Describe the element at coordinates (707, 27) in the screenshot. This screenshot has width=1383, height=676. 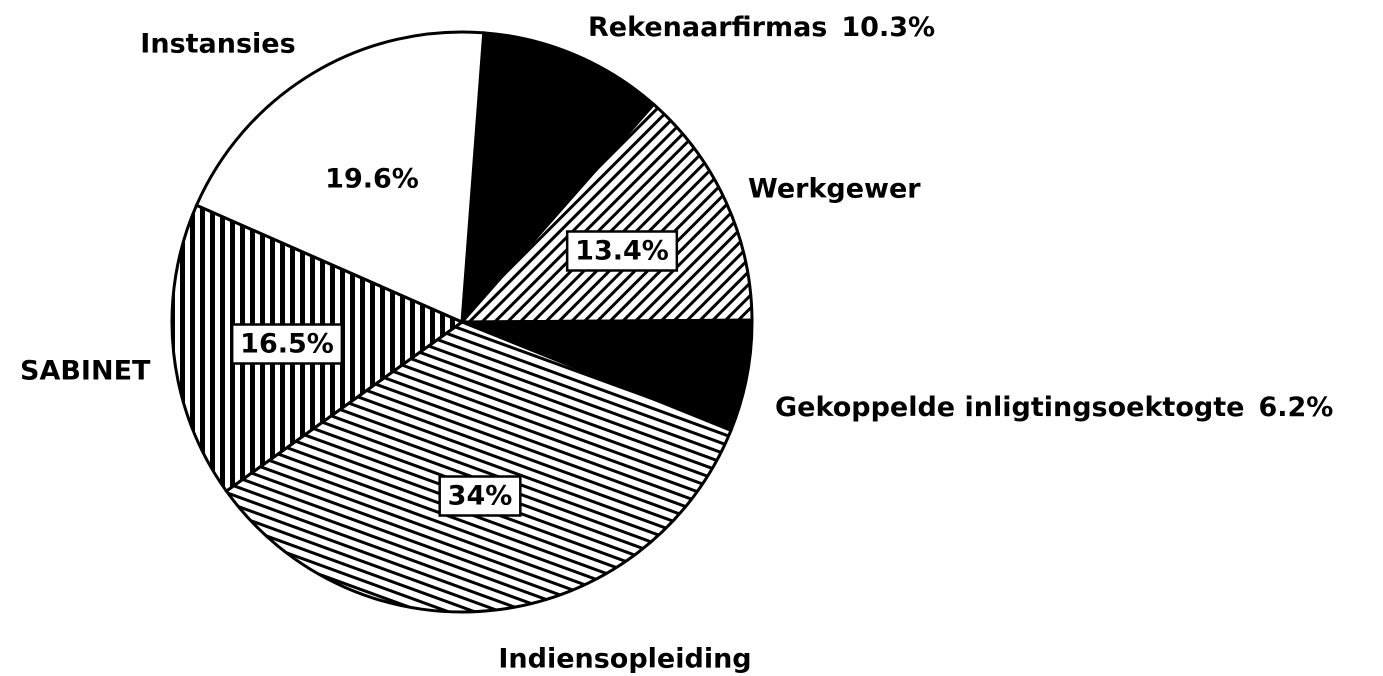
I see `slice-name: Rekenaarfirmas` at that location.